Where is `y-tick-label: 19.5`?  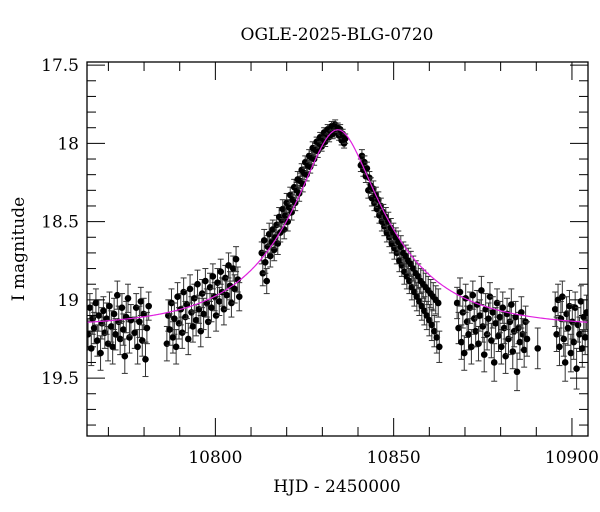
y-tick-label: 19.5 is located at coordinates (60, 379).